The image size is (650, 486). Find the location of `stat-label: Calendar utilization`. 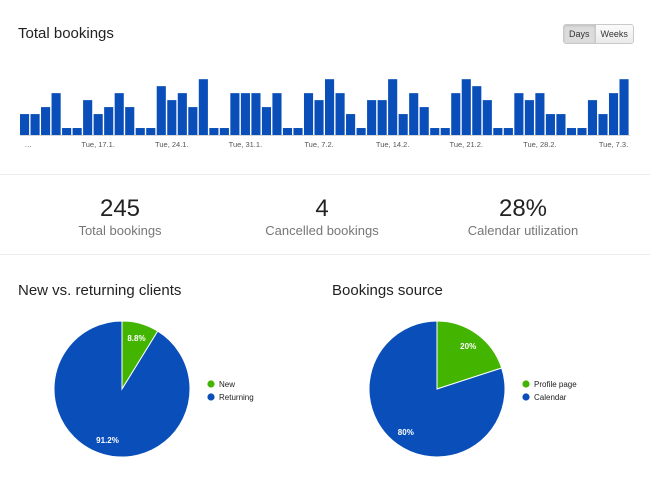

stat-label: Calendar utilization is located at coordinates (523, 230).